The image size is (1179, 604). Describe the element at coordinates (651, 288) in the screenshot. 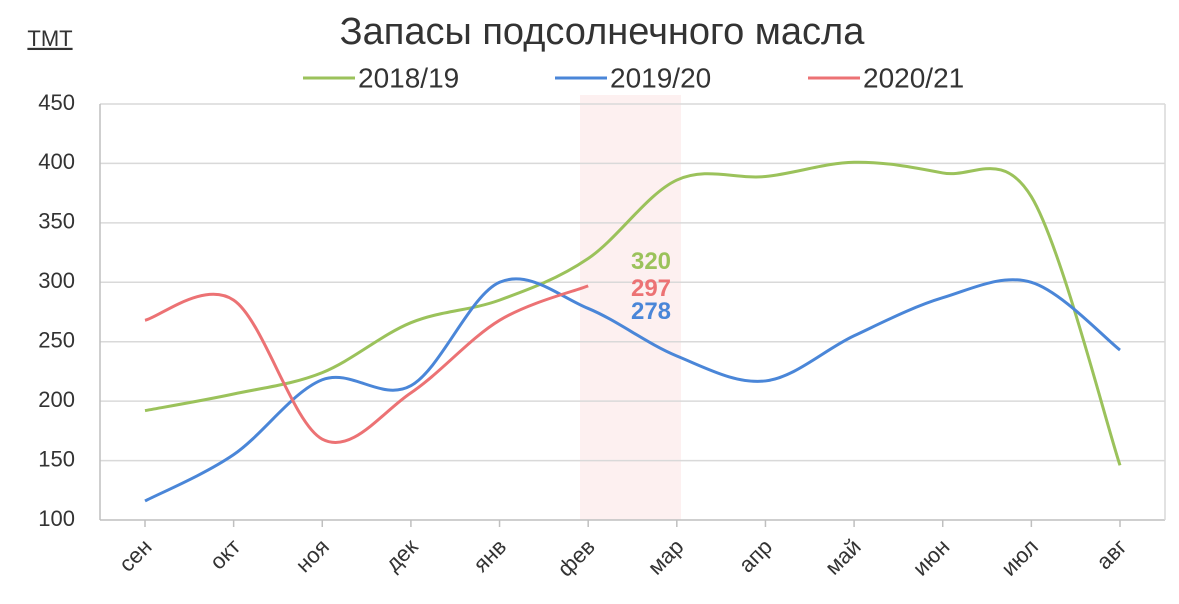

I see `data-label: 297` at that location.